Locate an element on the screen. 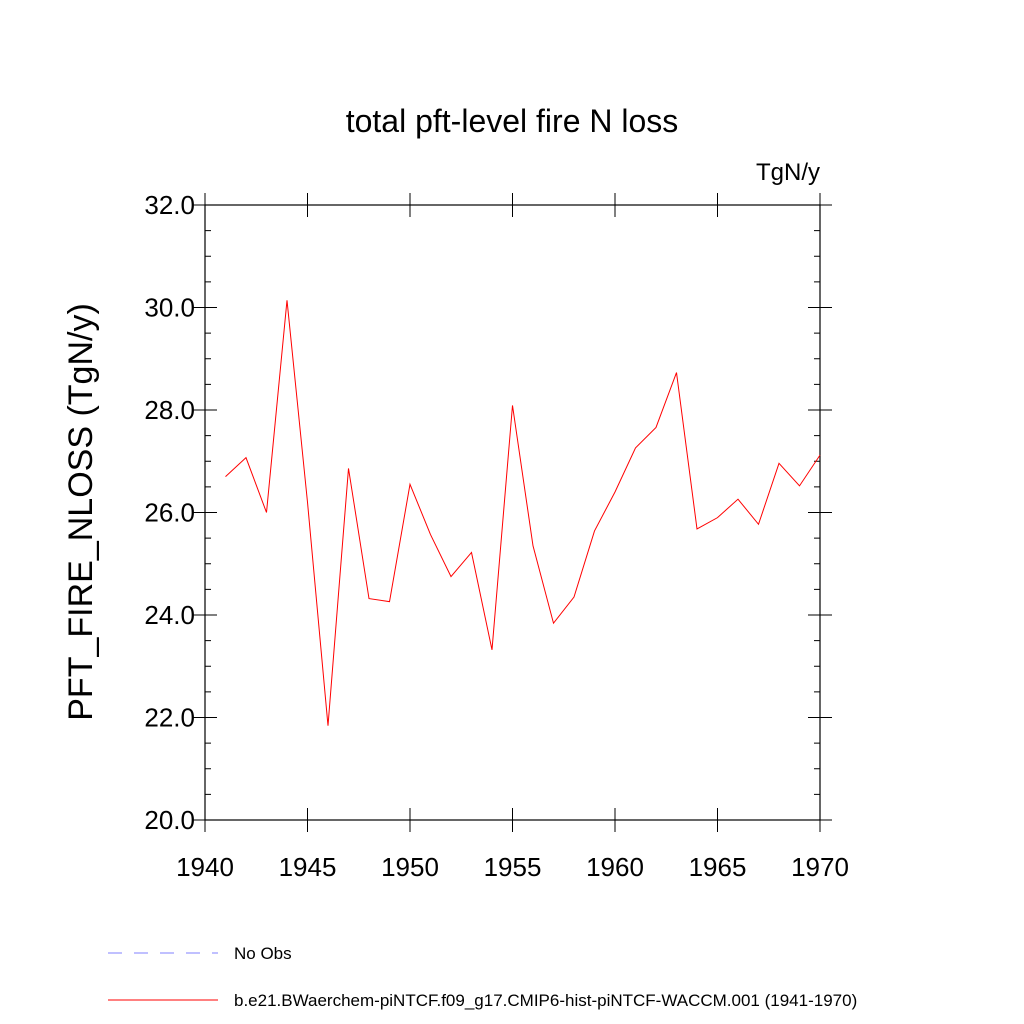 This screenshot has height=1024, width=1024. y-tick-label: 22.0 is located at coordinates (169, 718).